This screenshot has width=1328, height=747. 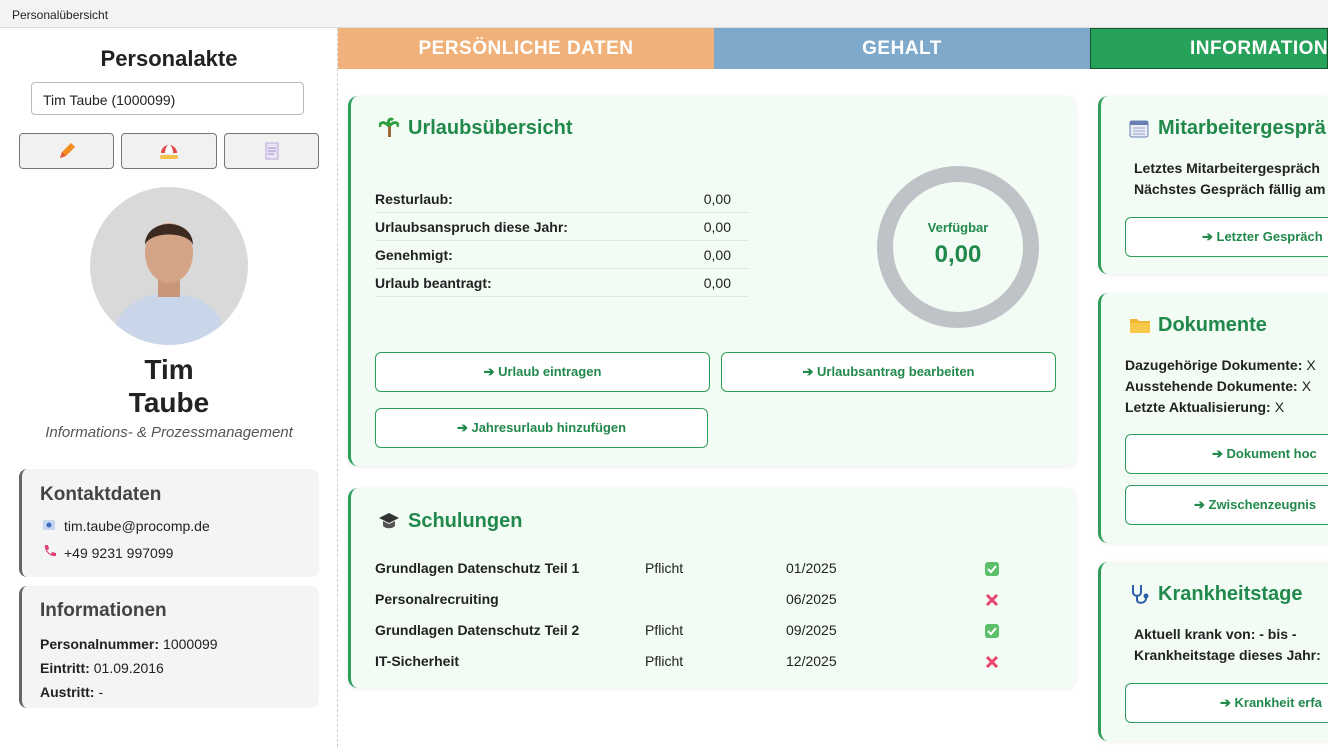 What do you see at coordinates (1198, 407) in the screenshot?
I see `document-label: Letzte Aktualisierung:` at bounding box center [1198, 407].